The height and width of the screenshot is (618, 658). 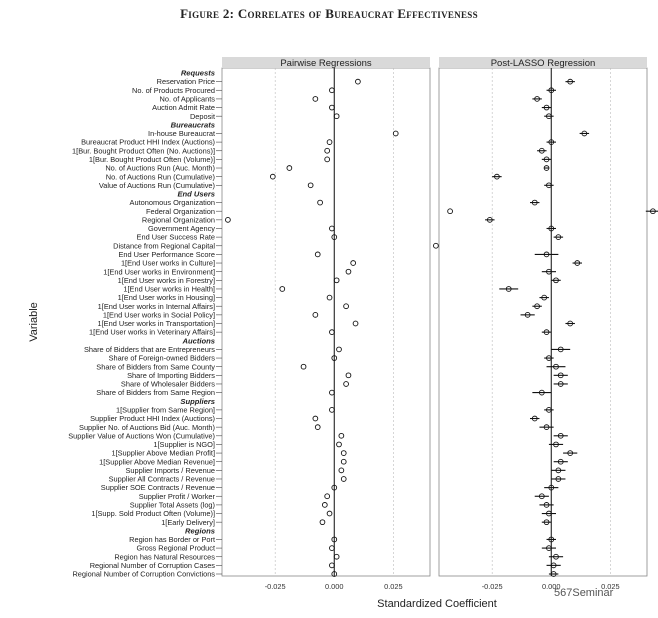 I want to click on variable-label: 1[End User works in Veterinary Affairs], so click(x=152, y=332).